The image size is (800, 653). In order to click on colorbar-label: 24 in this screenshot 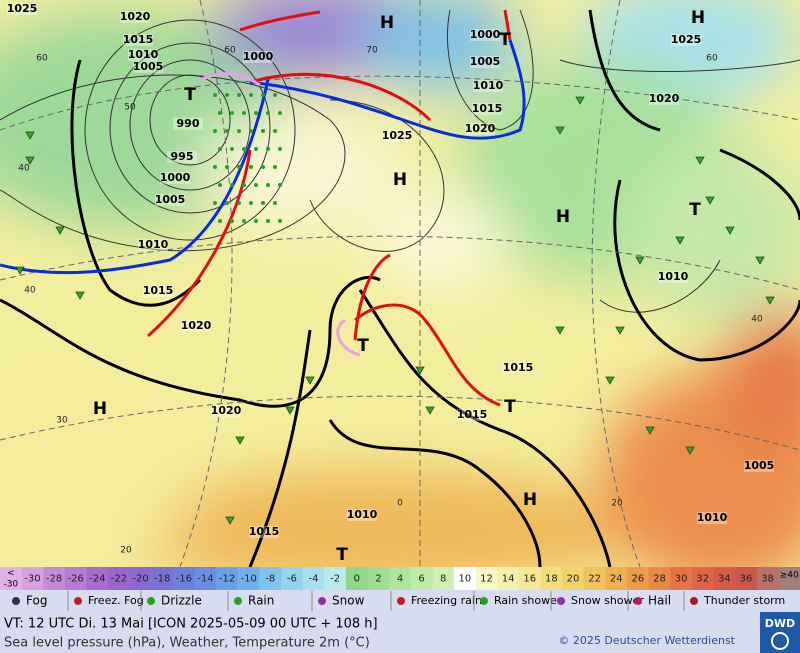, I will do `click(616, 579)`.